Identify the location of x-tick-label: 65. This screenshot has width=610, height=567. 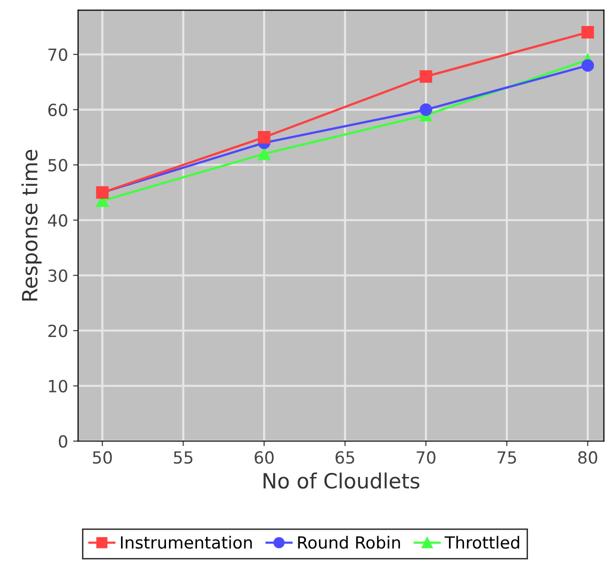
(345, 457).